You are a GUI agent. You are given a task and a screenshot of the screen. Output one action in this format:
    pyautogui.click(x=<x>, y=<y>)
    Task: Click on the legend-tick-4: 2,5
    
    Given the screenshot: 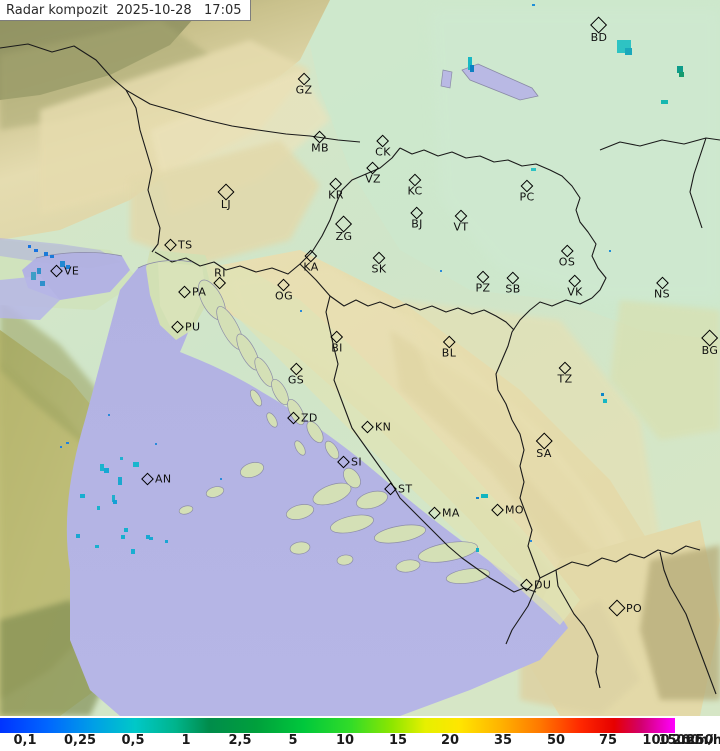 What is the action you would take?
    pyautogui.click(x=240, y=740)
    